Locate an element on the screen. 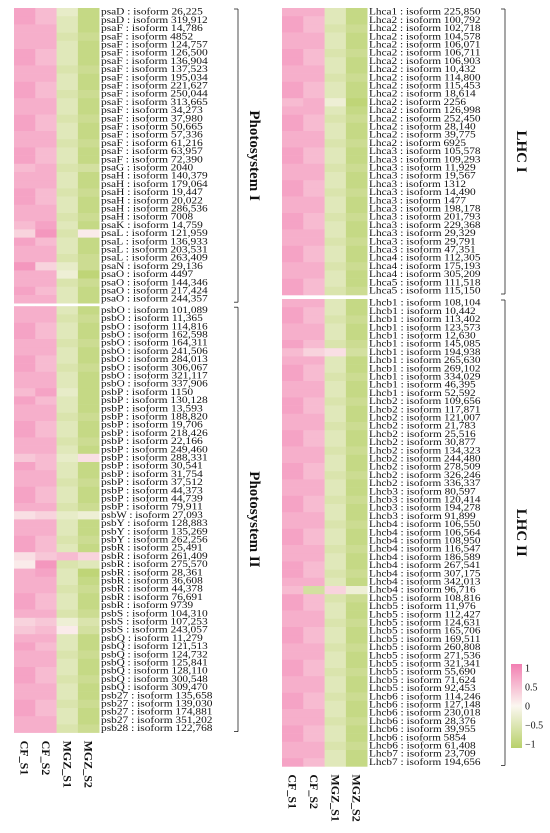  row-label: Lhca3 : isoform 29,791 is located at coordinates (422, 241).